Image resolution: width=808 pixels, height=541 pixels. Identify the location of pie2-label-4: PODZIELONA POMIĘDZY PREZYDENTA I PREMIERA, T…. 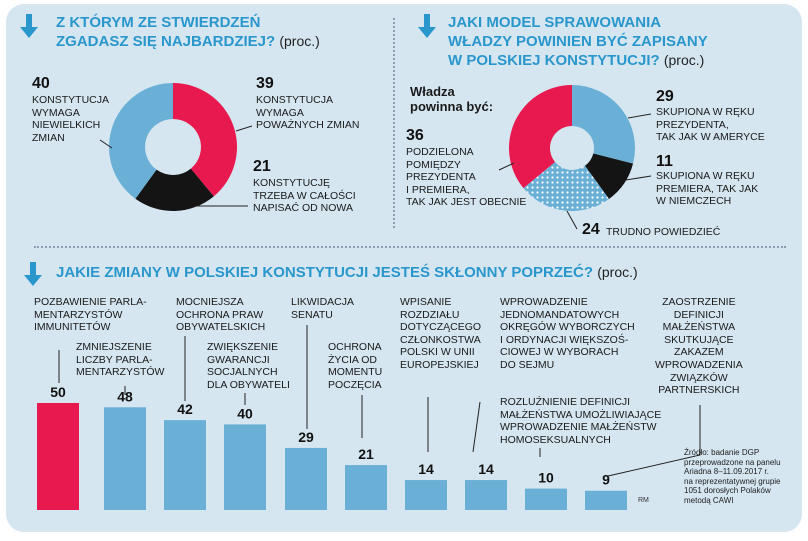
(466, 177).